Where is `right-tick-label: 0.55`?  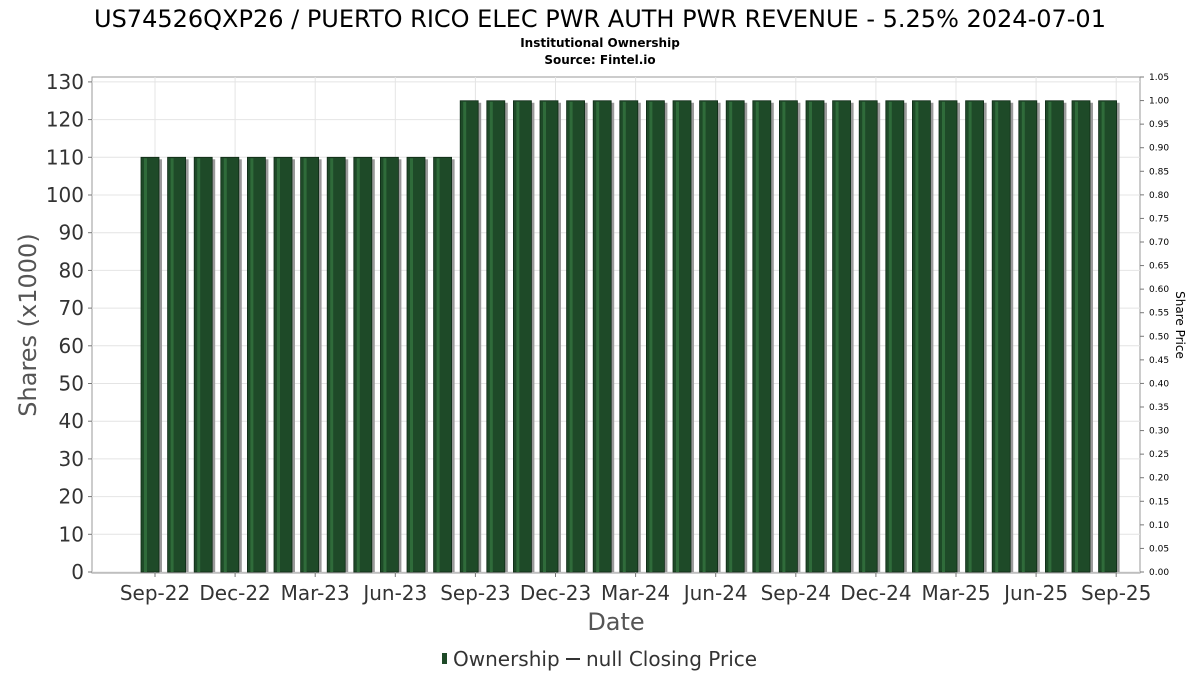
right-tick-label: 0.55 is located at coordinates (1159, 314).